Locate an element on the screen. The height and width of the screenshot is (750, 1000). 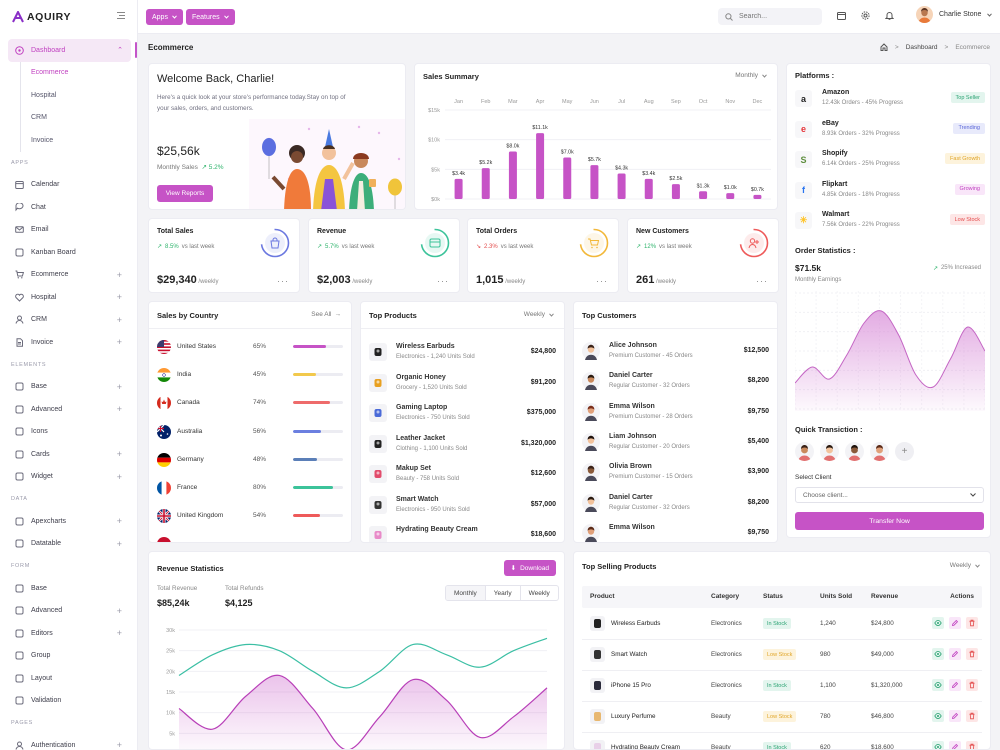
sidebar-subitem-invoice: Invoice is located at coordinates (42, 140).